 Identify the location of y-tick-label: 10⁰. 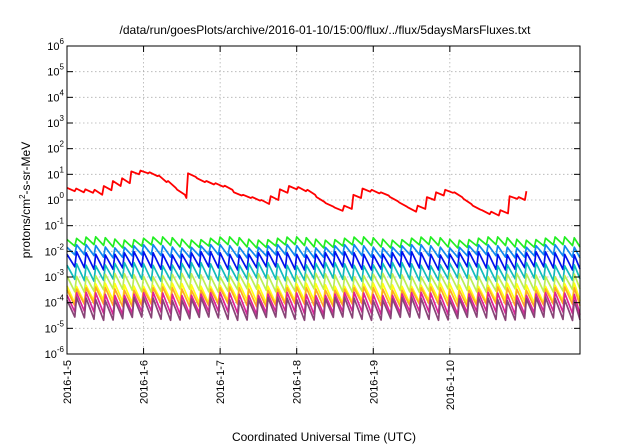
(55, 199).